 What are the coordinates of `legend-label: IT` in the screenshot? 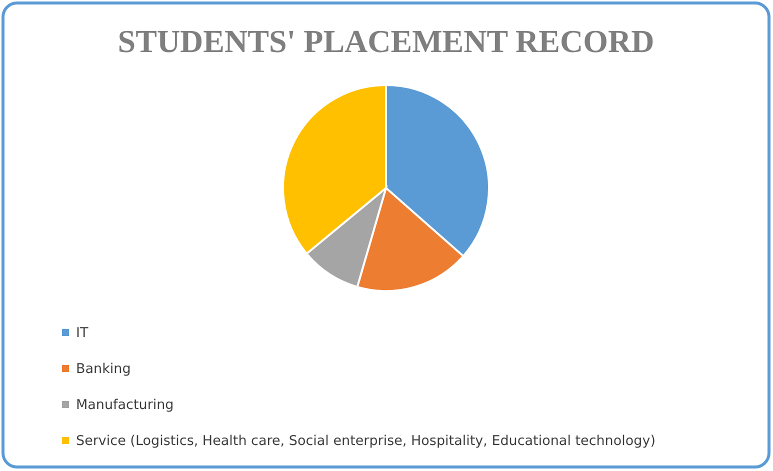 It's located at (82, 333).